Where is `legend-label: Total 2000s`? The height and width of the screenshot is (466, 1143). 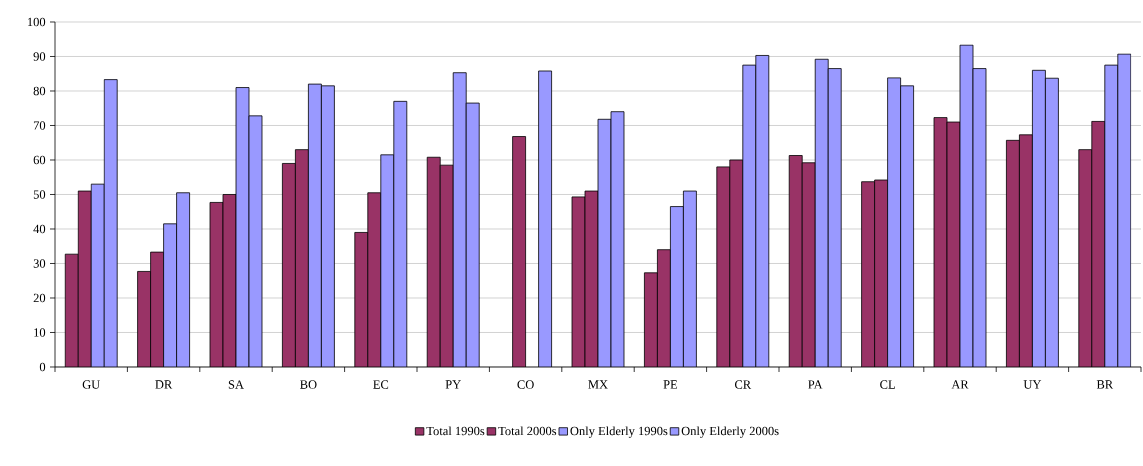
legend-label: Total 2000s is located at coordinates (527, 431).